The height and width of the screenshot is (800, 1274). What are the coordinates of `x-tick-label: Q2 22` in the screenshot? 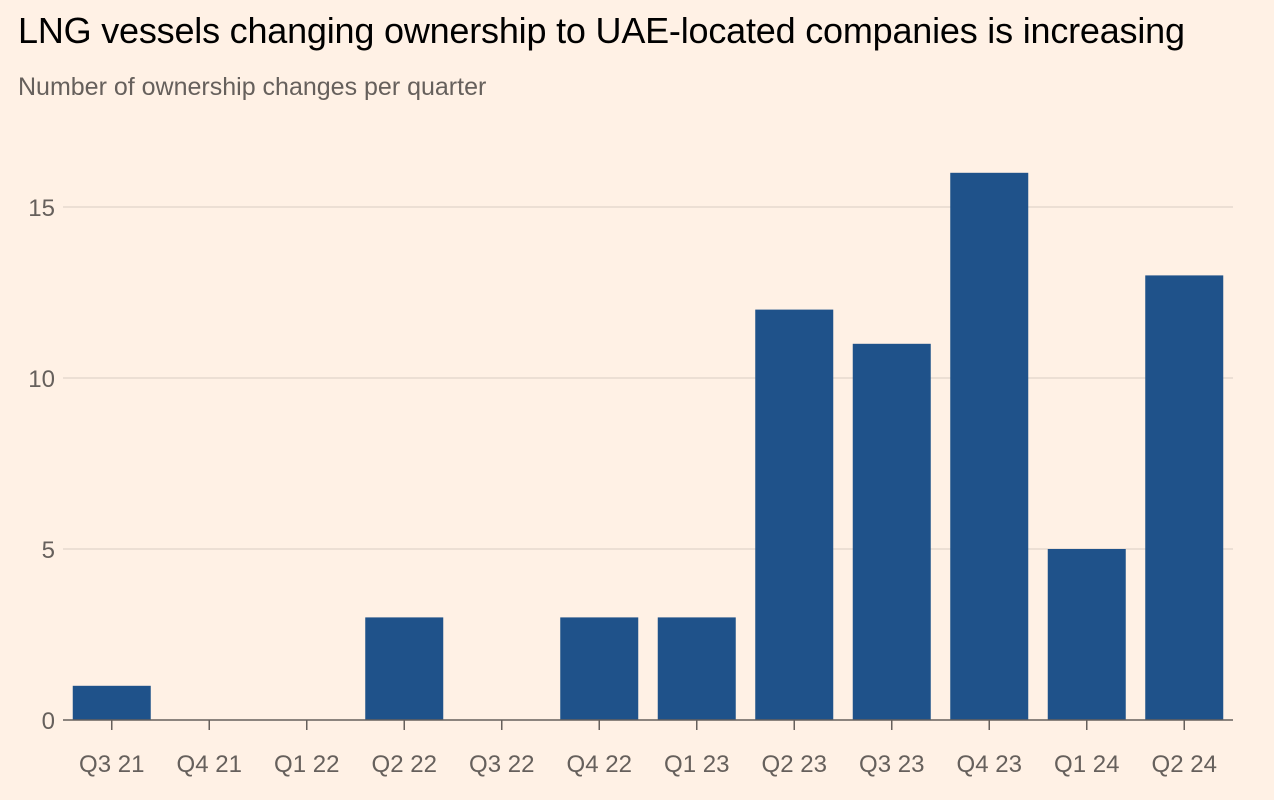 It's located at (404, 764).